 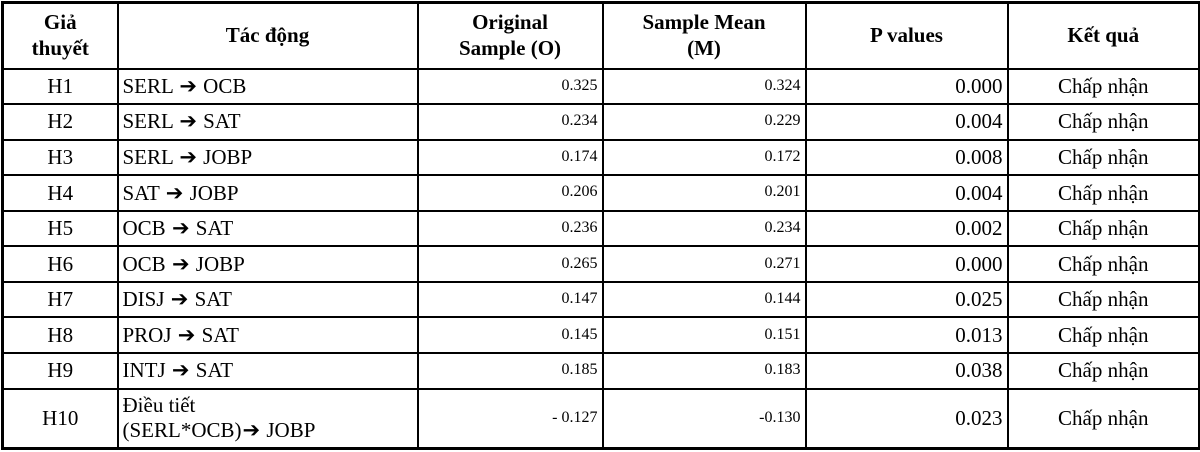 I want to click on table-row-h1: H1 SERL ➔ OCB 0.325 0.324 0.000 Chấp nhận, so click(x=600, y=86).